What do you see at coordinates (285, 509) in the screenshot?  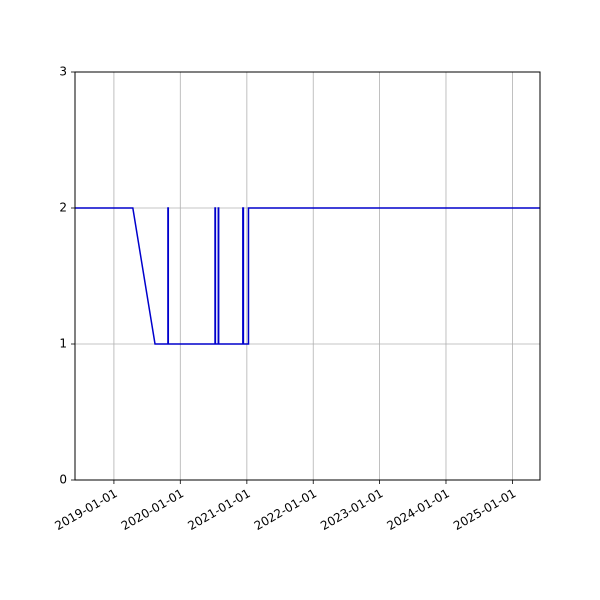 I see `x-tick-label: 2022-01-01` at bounding box center [285, 509].